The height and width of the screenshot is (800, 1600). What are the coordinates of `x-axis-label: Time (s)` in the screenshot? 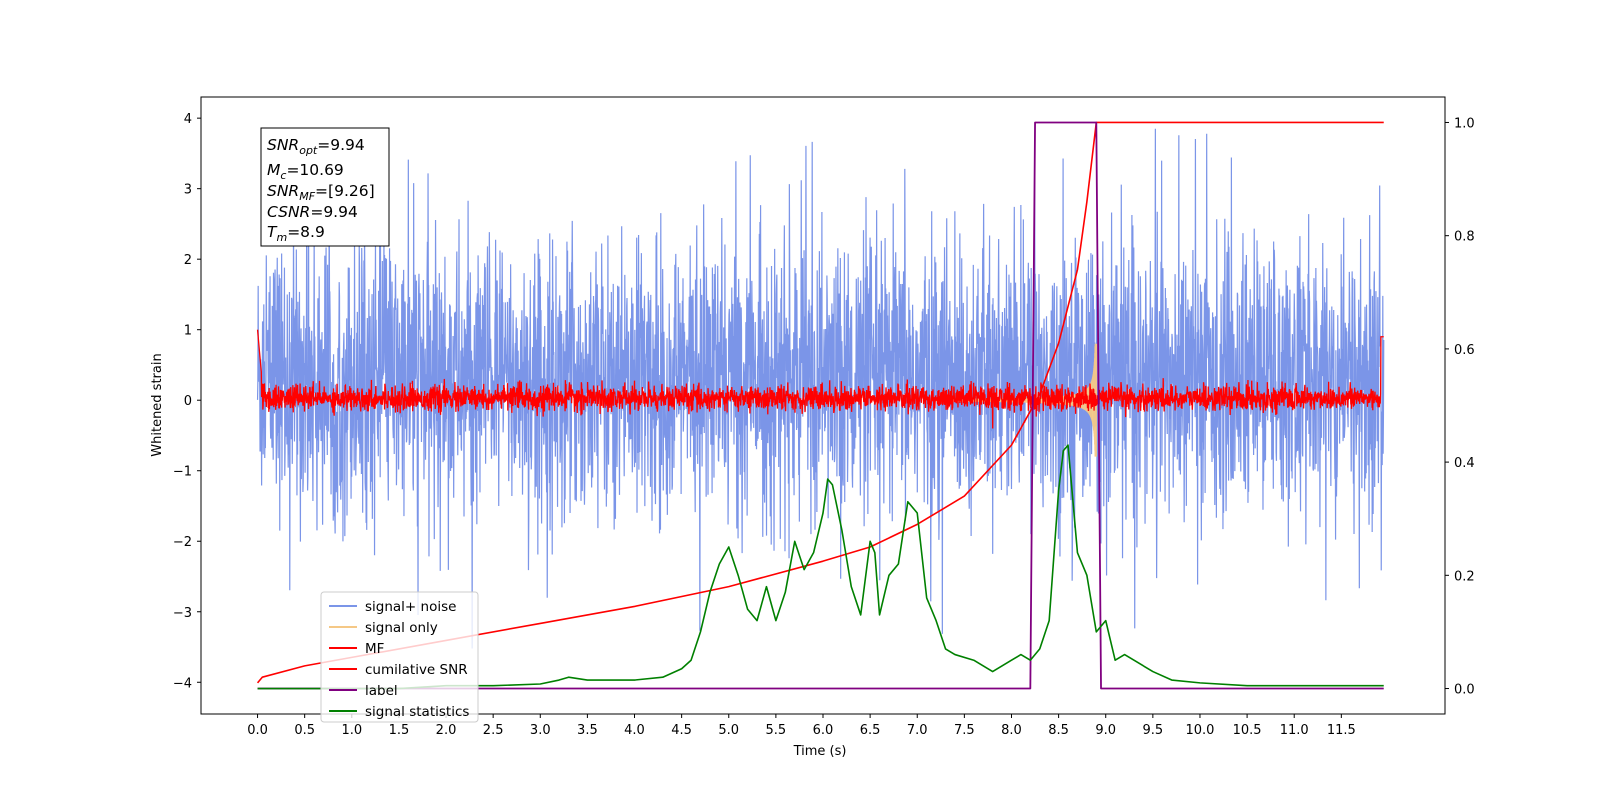 It's located at (820, 751).